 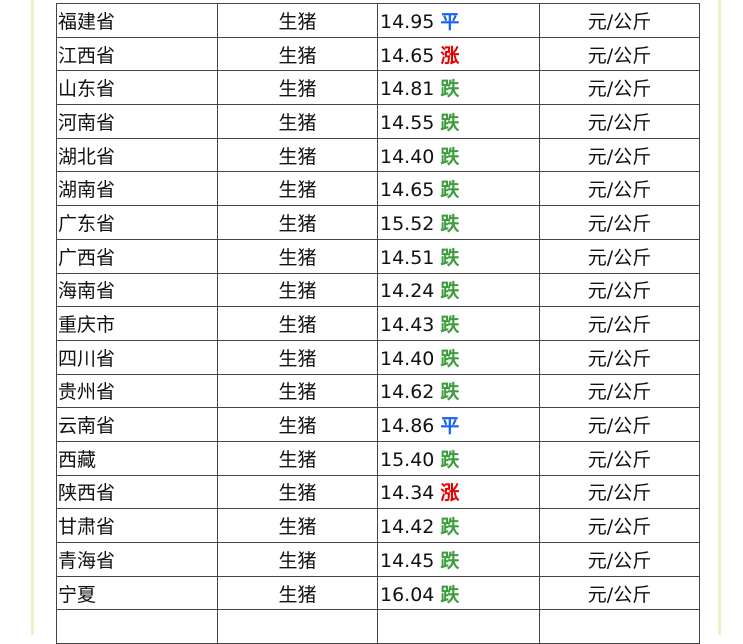 I want to click on table-row: 重庆市 生猪 14.43 跌 元/公斤, so click(x=378, y=323).